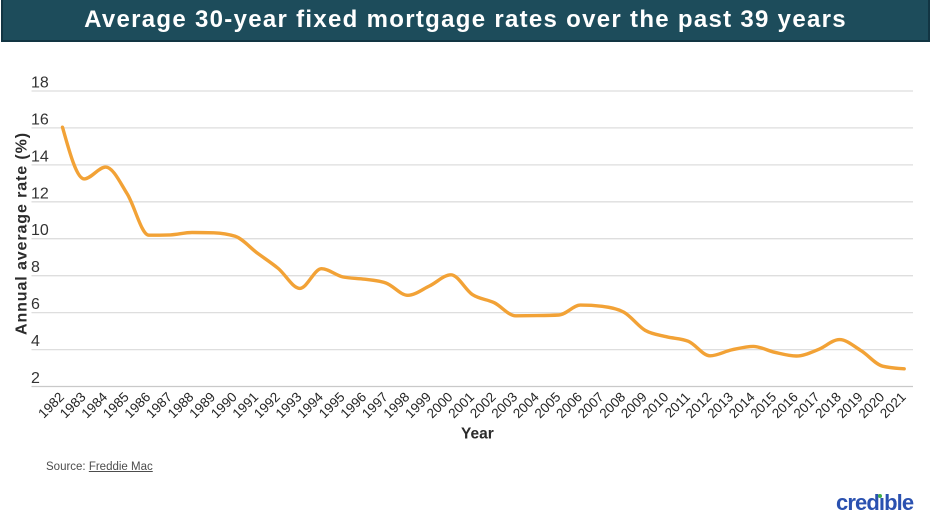  Describe the element at coordinates (35, 267) in the screenshot. I see `svg-text: 8` at that location.